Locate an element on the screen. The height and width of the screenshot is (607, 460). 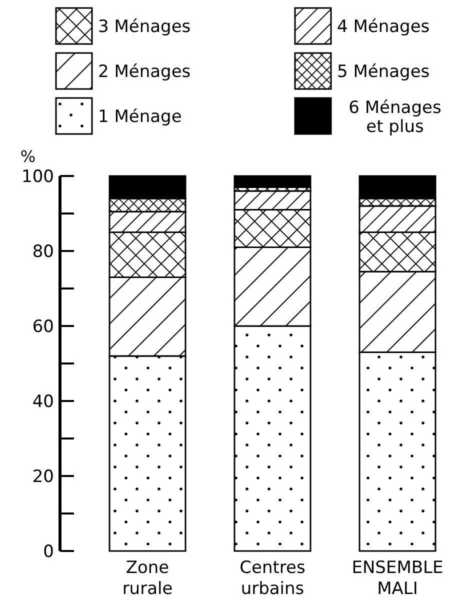
y-tick-label: 100 is located at coordinates (38, 176).